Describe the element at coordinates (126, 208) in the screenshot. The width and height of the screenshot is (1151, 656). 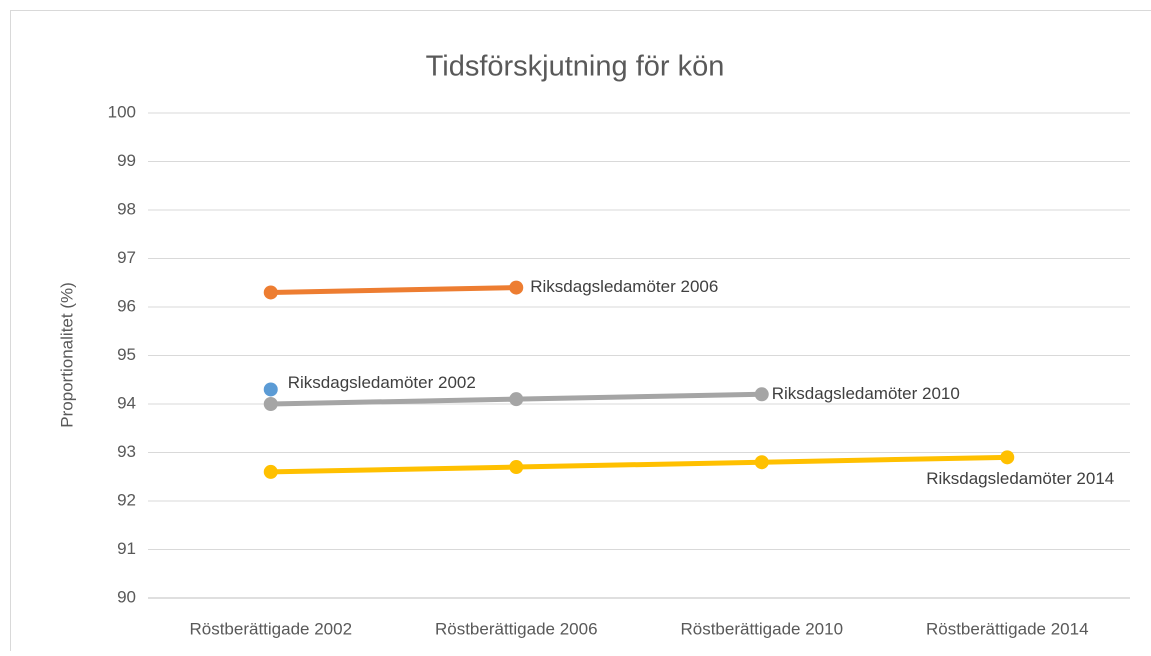
I see `y-tick-label: 98` at that location.